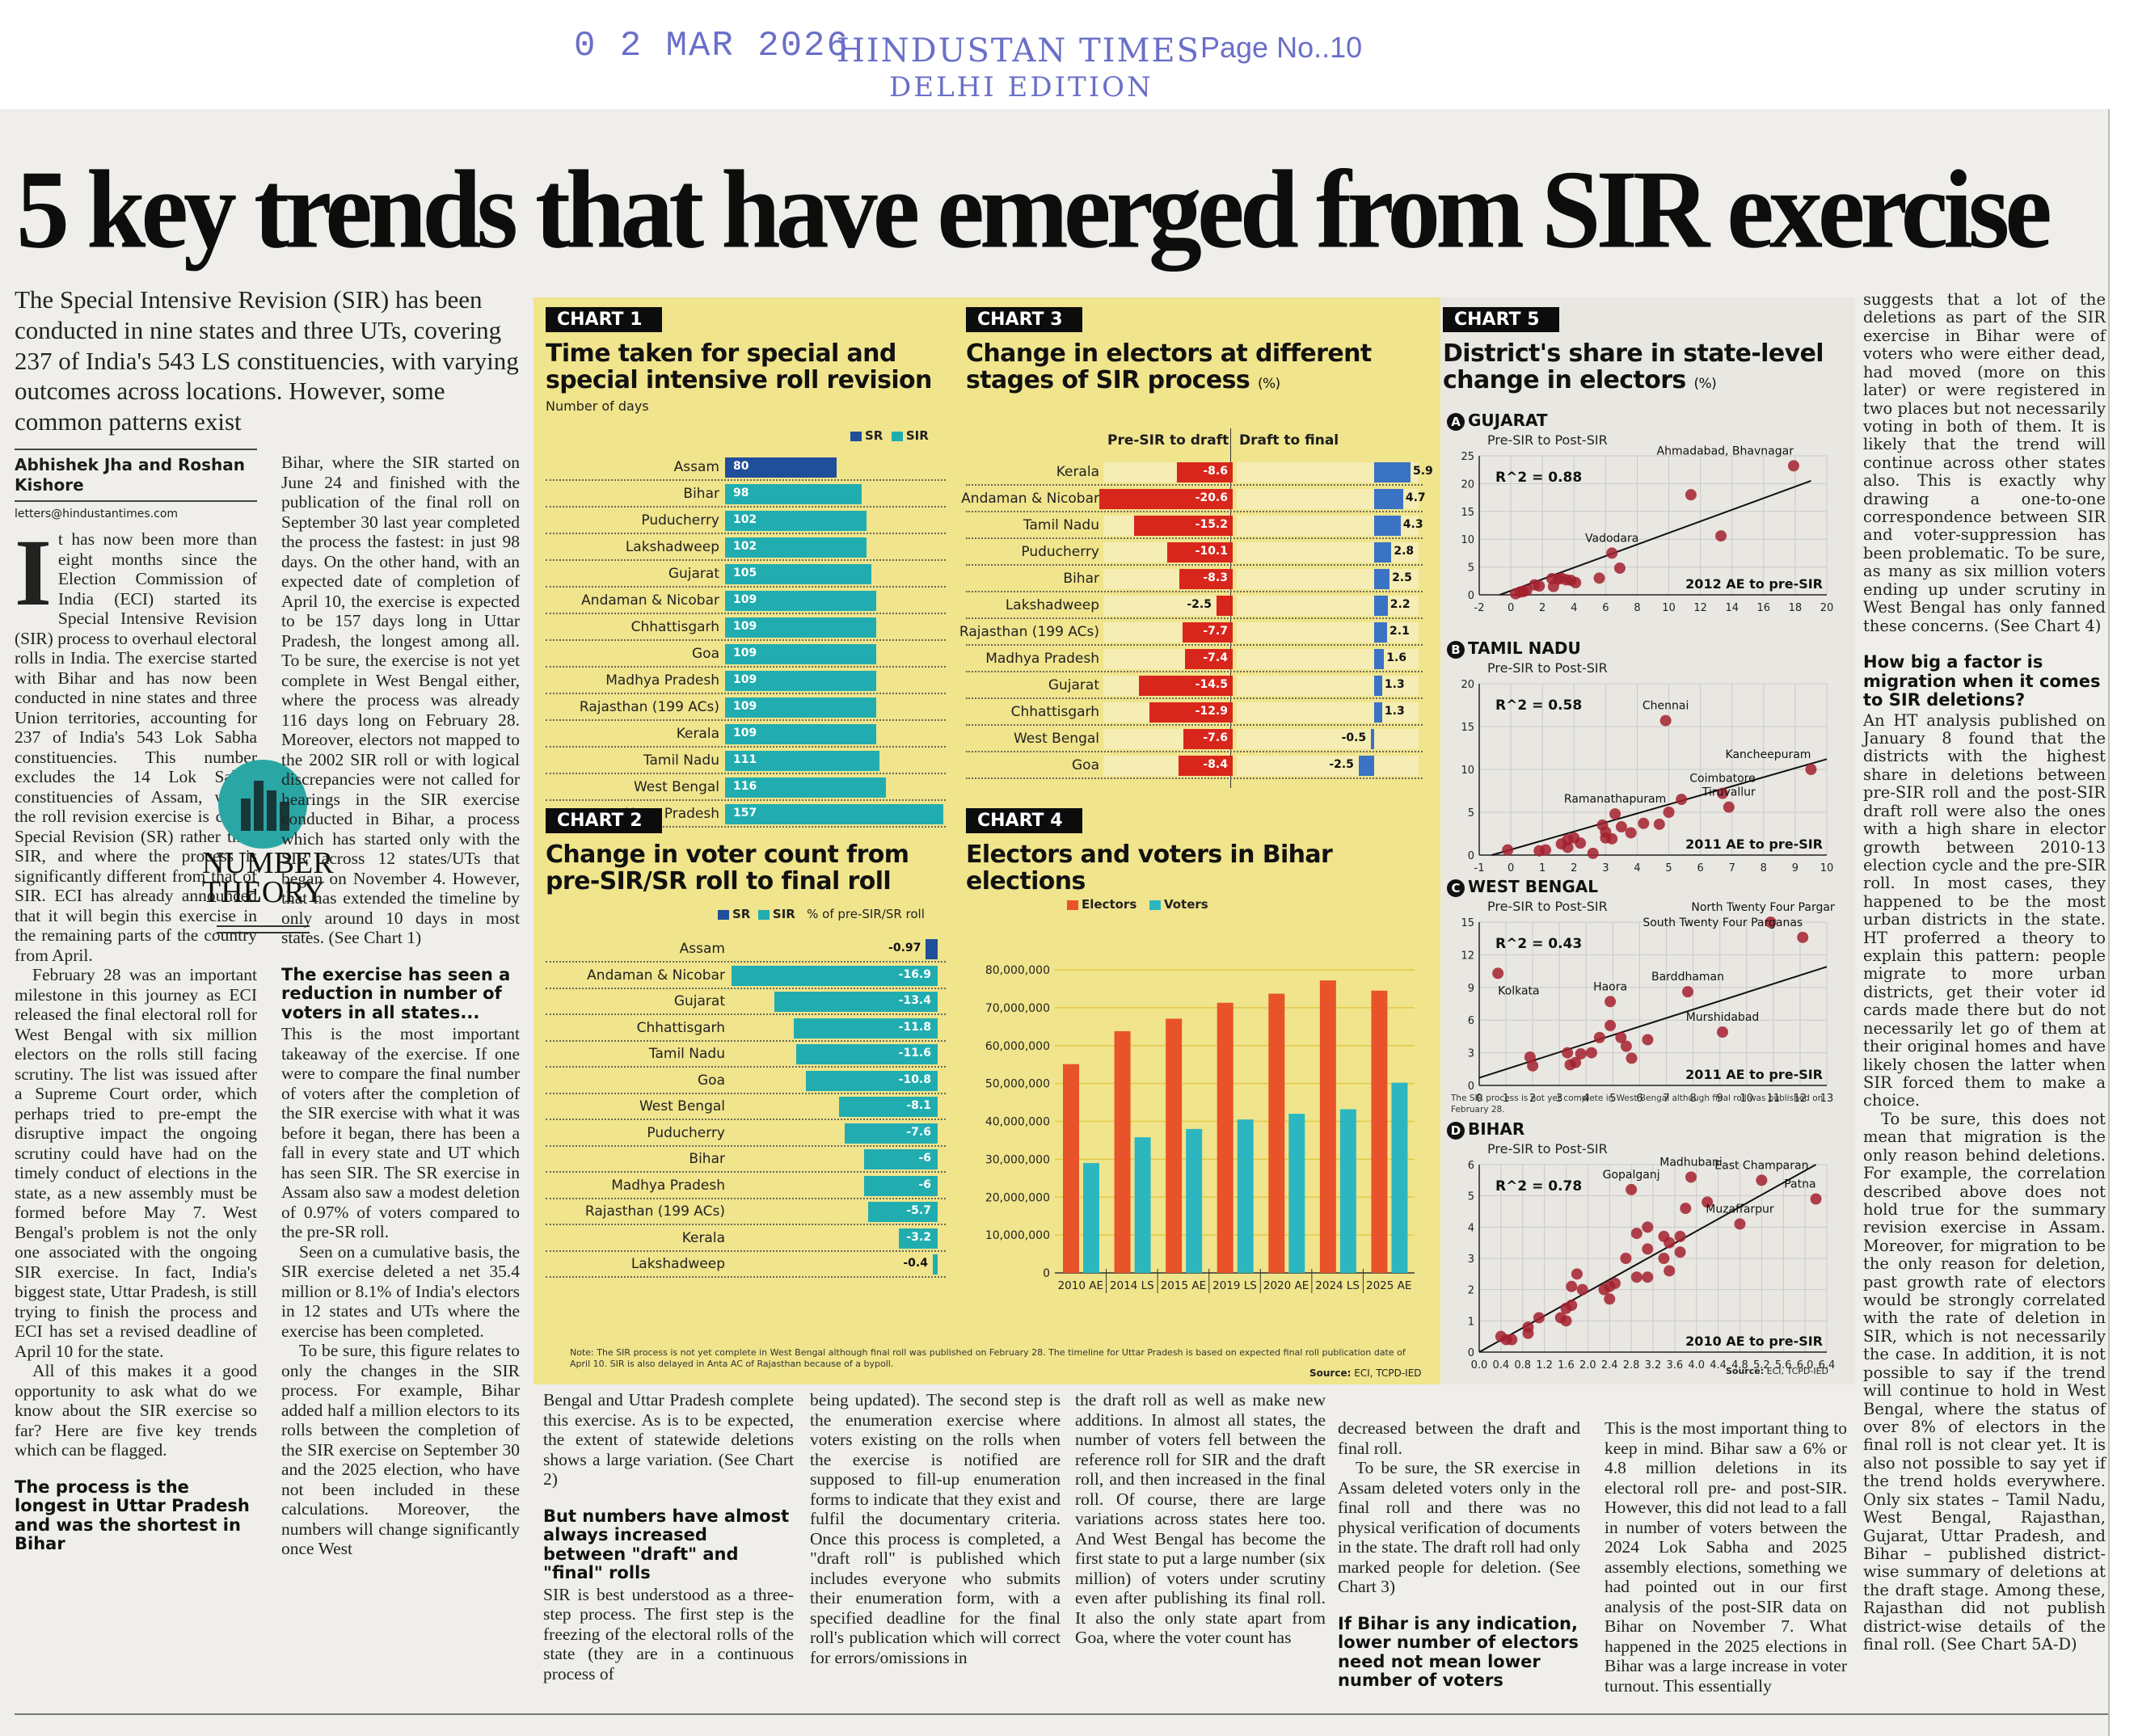  I want to click on x-axis-title: 2011 AE to pre-SIR, so click(1754, 1074).